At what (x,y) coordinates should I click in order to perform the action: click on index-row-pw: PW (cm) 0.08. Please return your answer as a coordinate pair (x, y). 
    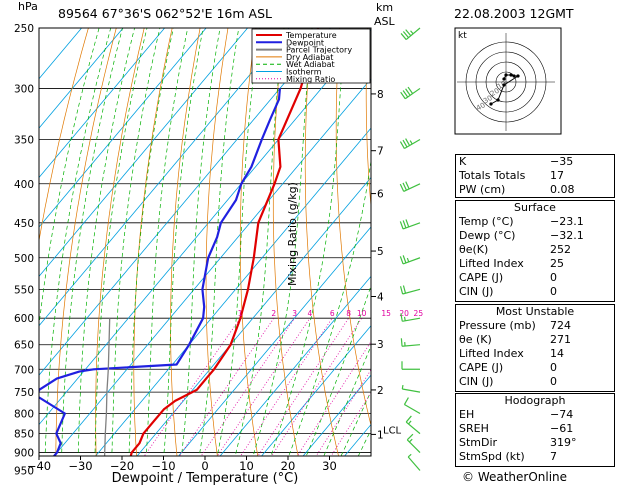
    Looking at the image, I should click on (517, 189).